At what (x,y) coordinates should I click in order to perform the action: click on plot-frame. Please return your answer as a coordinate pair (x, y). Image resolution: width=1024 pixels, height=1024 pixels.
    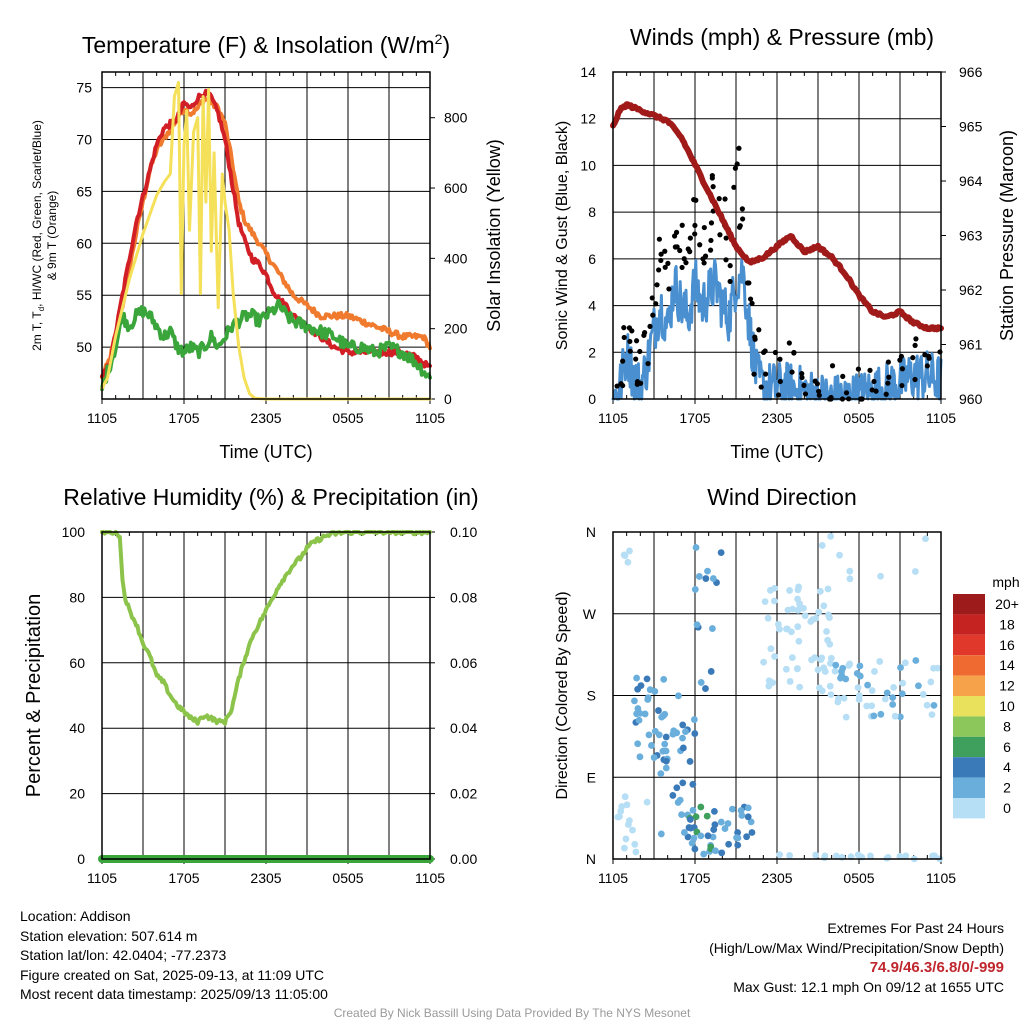
    Looking at the image, I should click on (777, 235).